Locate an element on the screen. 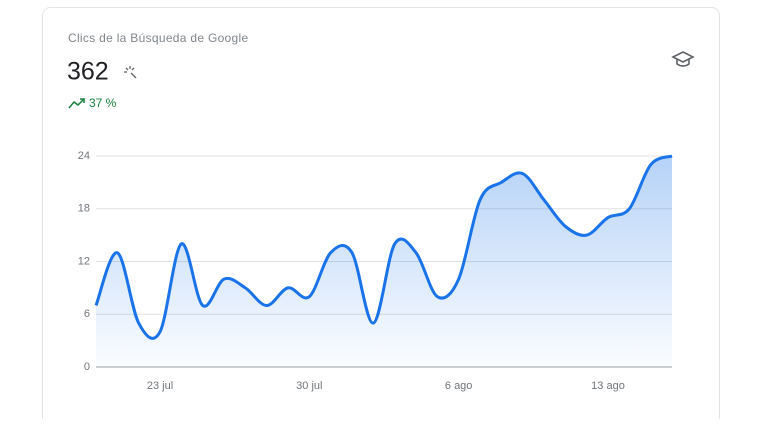 This screenshot has width=768, height=424. x-tick-label: 30 jul is located at coordinates (309, 386).